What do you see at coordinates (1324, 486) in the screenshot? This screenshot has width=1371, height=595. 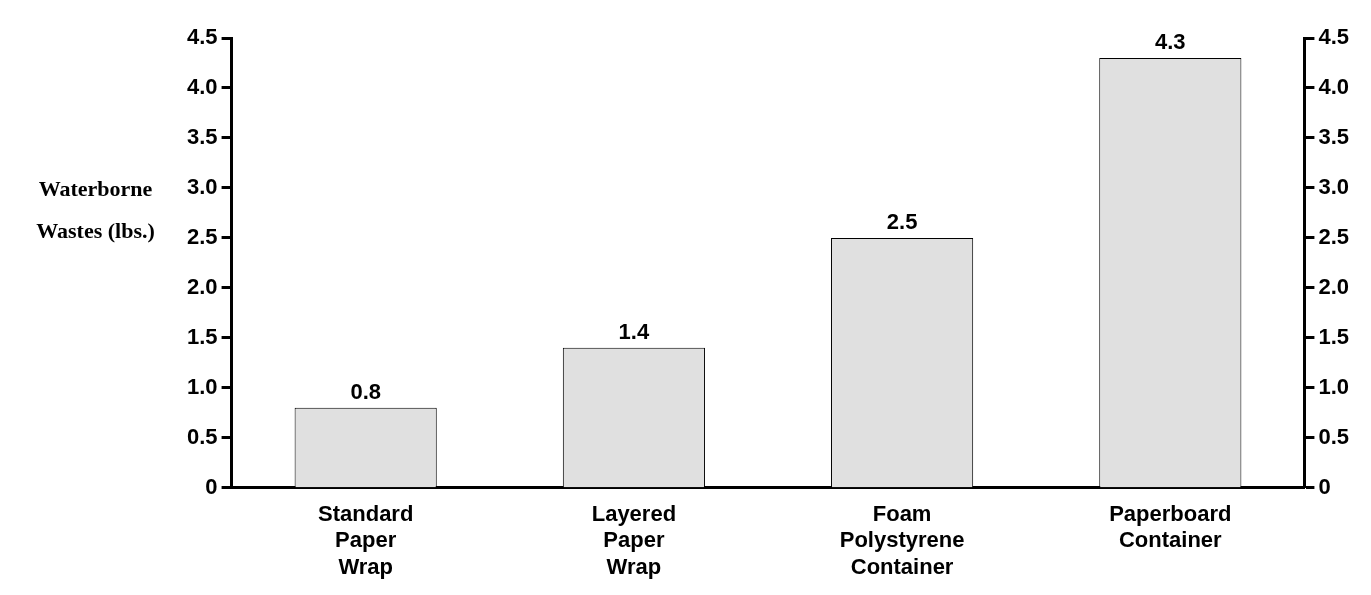 I see `y2-tick-label: 0` at bounding box center [1324, 486].